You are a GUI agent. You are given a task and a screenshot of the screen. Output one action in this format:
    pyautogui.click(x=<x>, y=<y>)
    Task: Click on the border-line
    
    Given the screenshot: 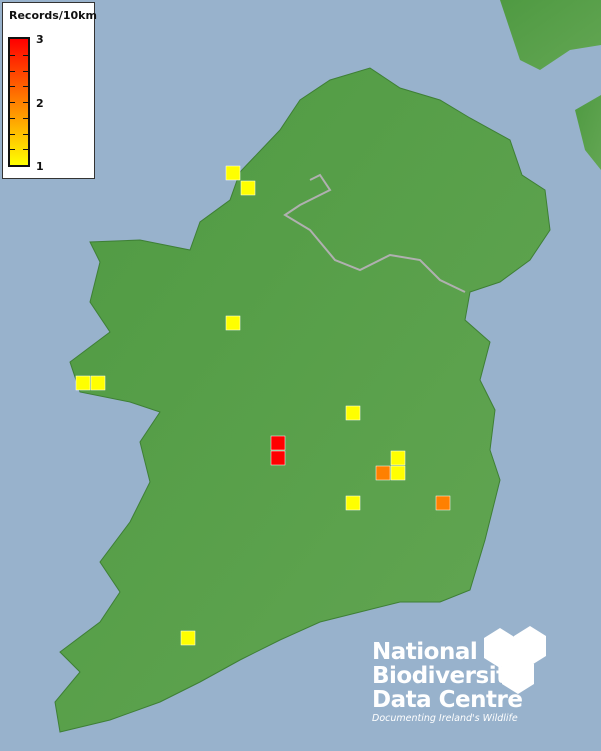 What is the action you would take?
    pyautogui.click(x=374, y=233)
    